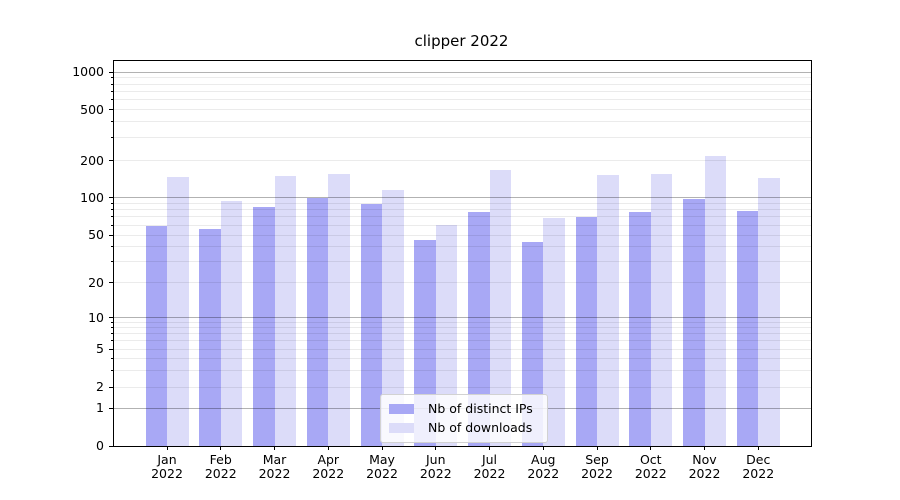 Image resolution: width=900 pixels, height=500 pixels. Describe the element at coordinates (220, 466) in the screenshot. I see `x-tick-label-feb: Feb 2022` at that location.